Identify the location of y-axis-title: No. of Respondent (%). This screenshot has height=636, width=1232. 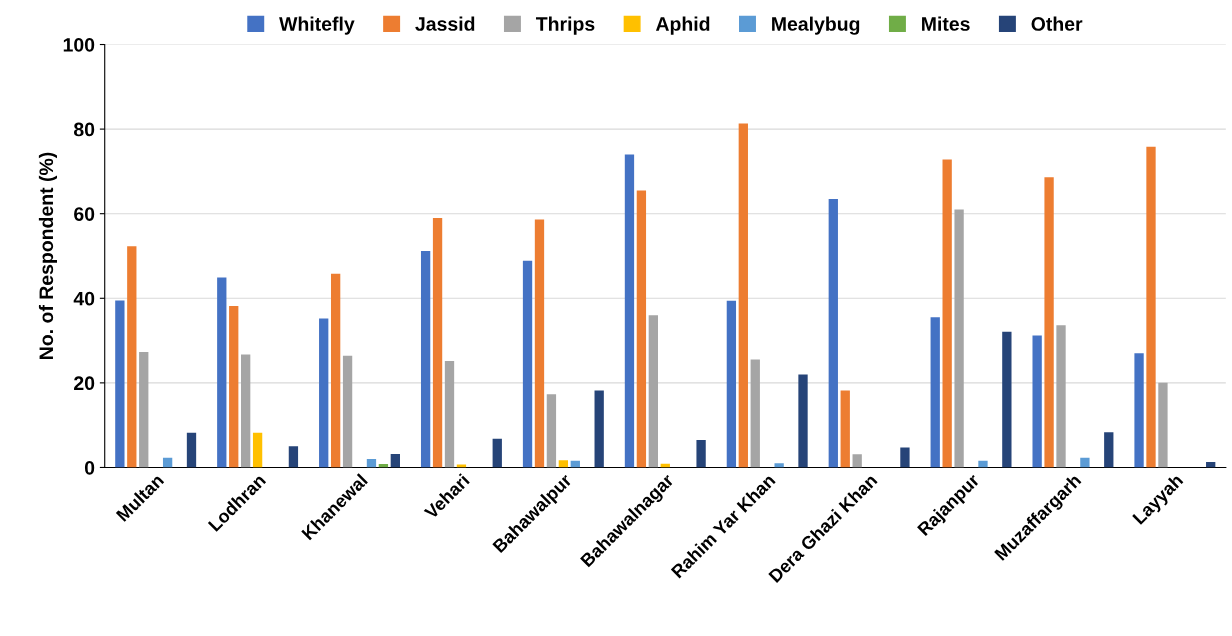
(47, 255).